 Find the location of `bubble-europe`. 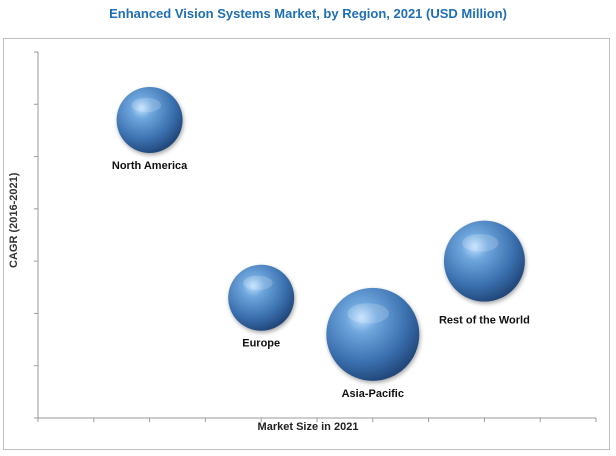

bubble-europe is located at coordinates (261, 297).